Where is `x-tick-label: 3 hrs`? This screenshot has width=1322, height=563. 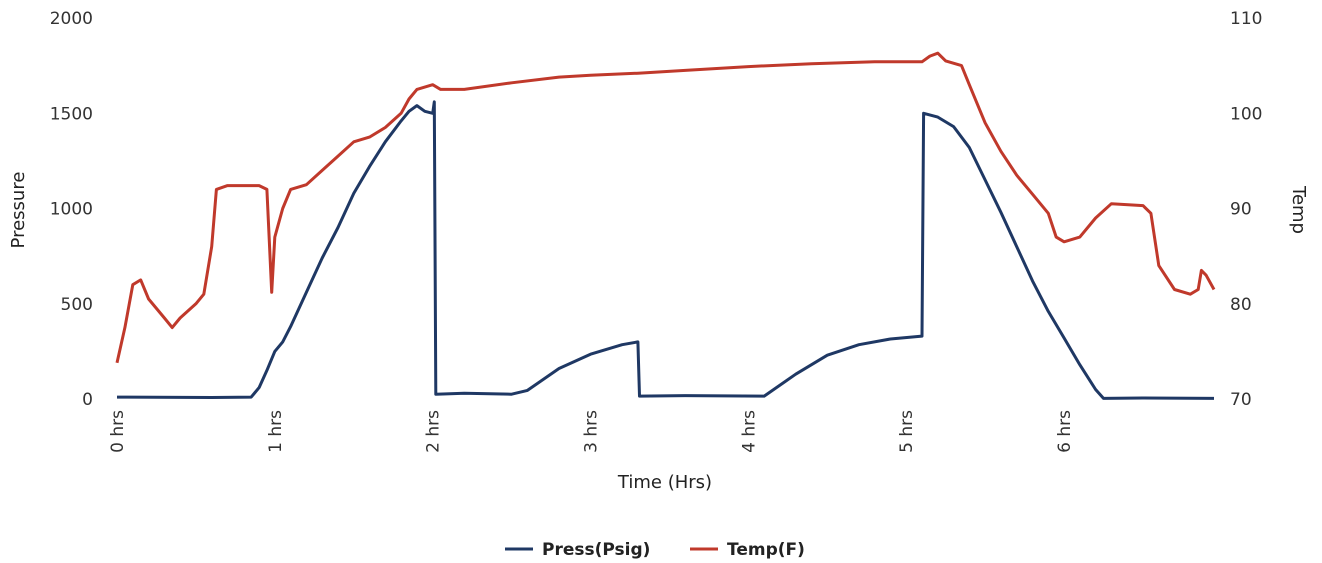
x-tick-label: 3 hrs is located at coordinates (592, 431).